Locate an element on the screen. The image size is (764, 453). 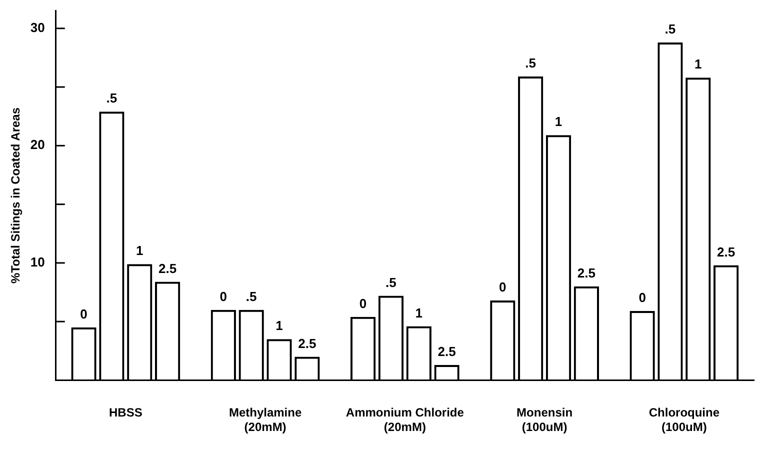
y-tick-label: 10 is located at coordinates (37, 262).